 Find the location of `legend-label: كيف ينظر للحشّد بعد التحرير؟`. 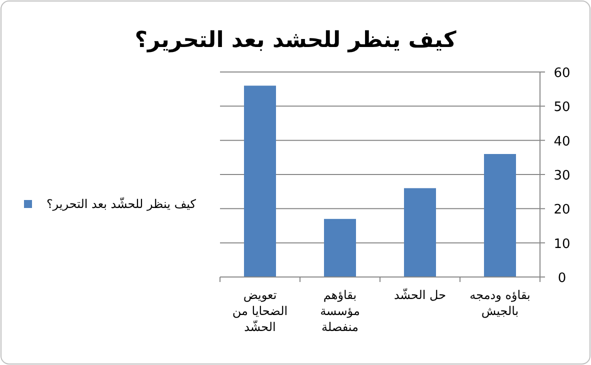

legend-label: كيف ينظر للحشّد بعد التحرير؟ is located at coordinates (121, 203).